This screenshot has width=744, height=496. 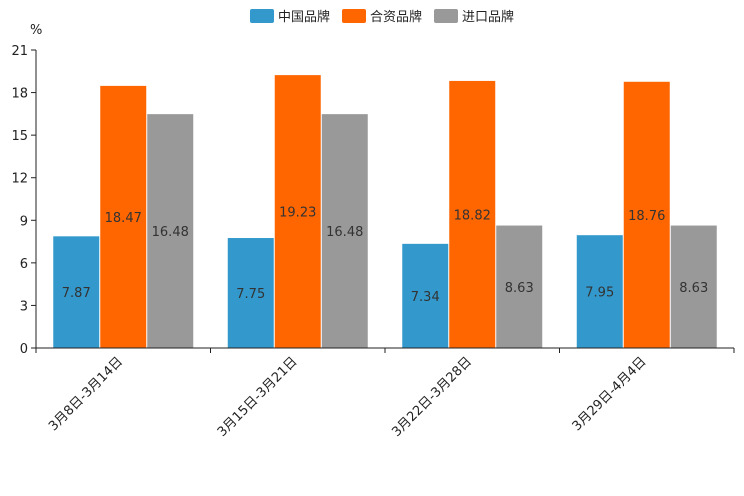 I want to click on y-tick-label: 21, so click(x=19, y=51).